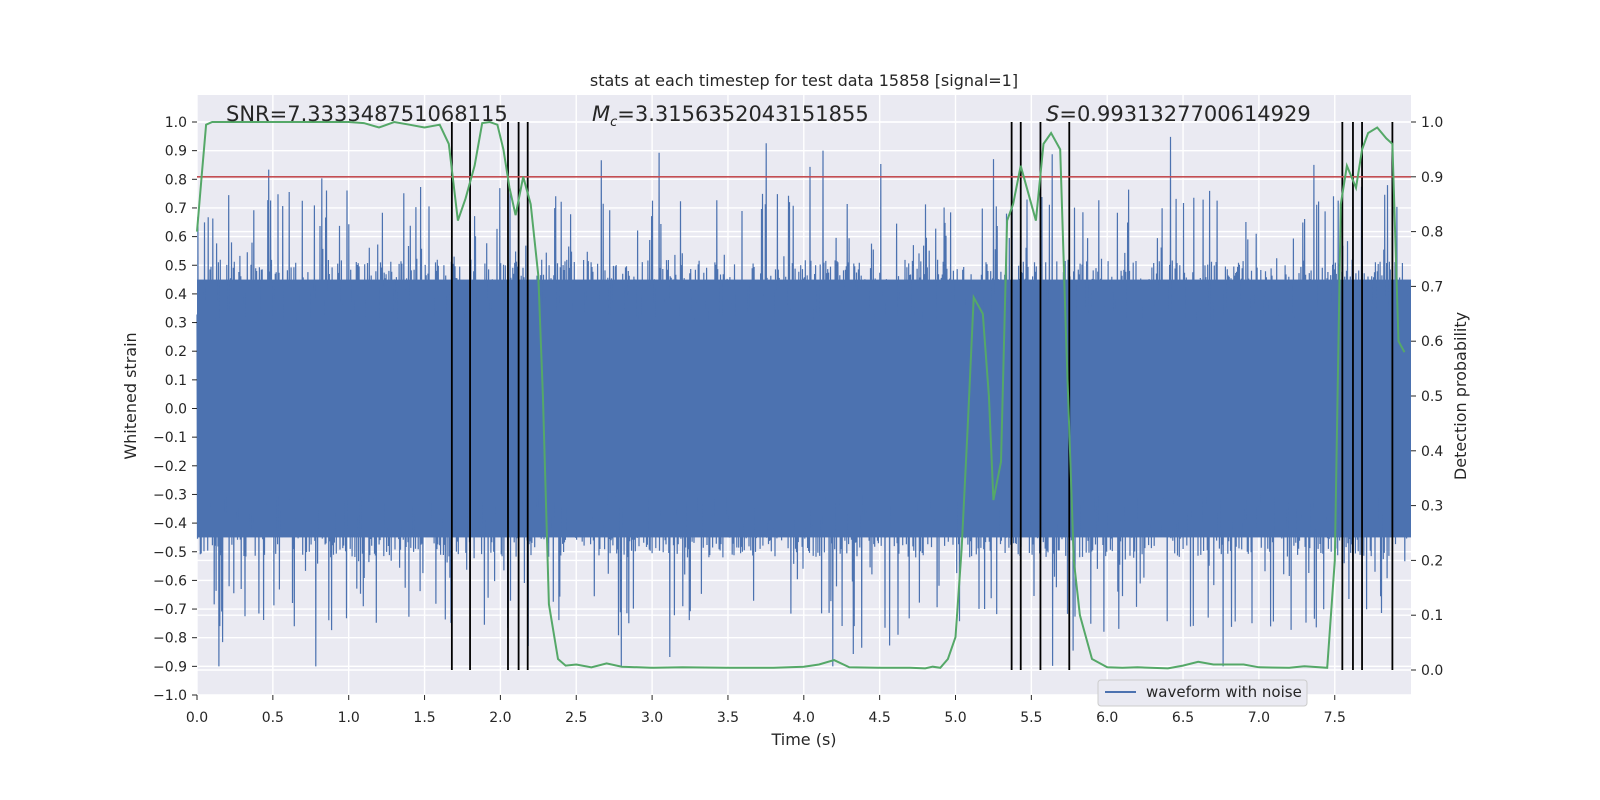  Describe the element at coordinates (803, 739) in the screenshot. I see `x-axis-label: Time (s)` at that location.